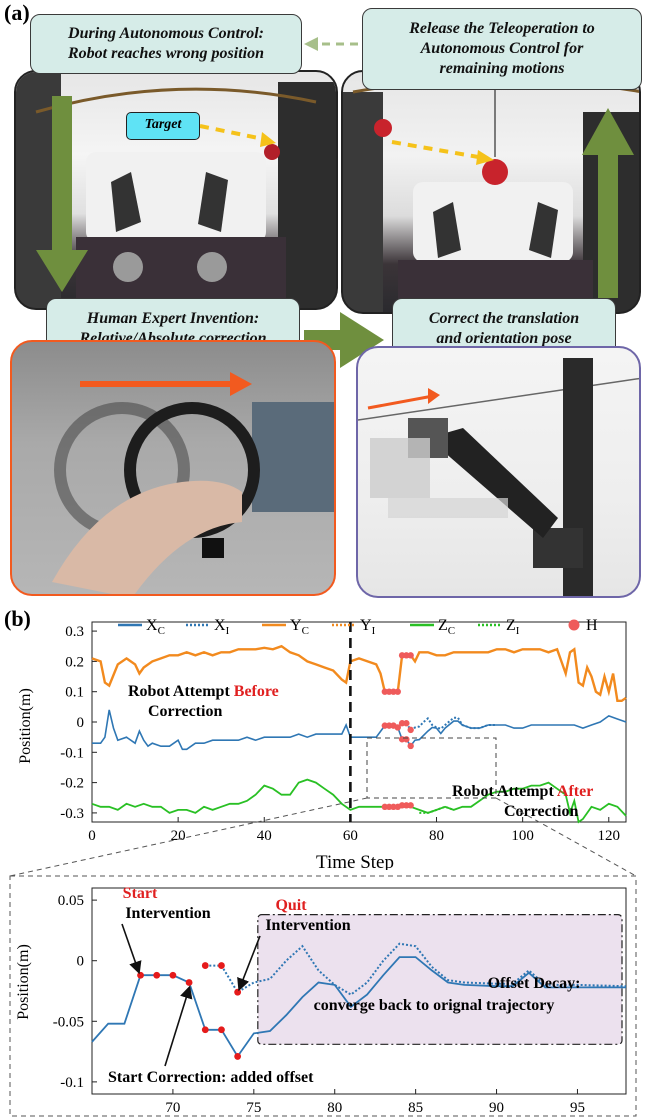 Image resolution: width=653 pixels, height=1120 pixels. I want to click on after-annotation-line2: Correction, so click(541, 811).